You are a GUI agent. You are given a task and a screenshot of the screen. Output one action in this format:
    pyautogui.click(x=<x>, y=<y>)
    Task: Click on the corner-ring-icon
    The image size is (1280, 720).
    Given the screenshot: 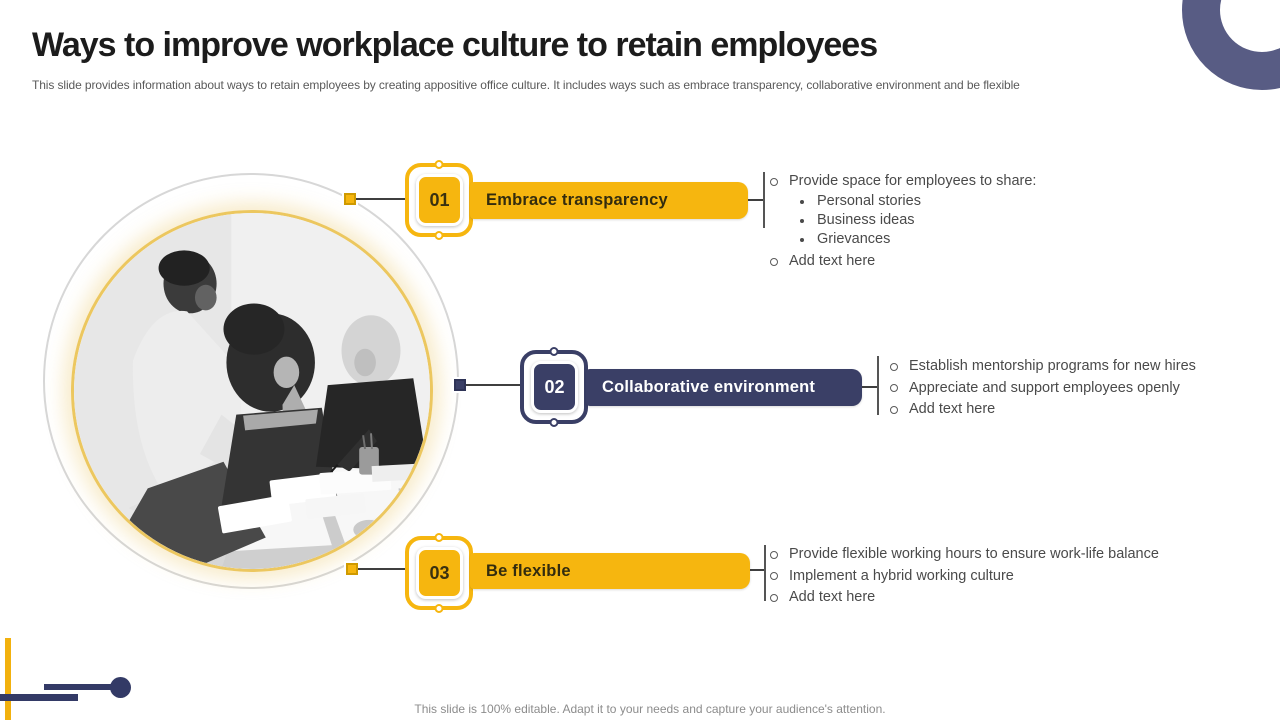 What is the action you would take?
    pyautogui.click(x=1231, y=45)
    